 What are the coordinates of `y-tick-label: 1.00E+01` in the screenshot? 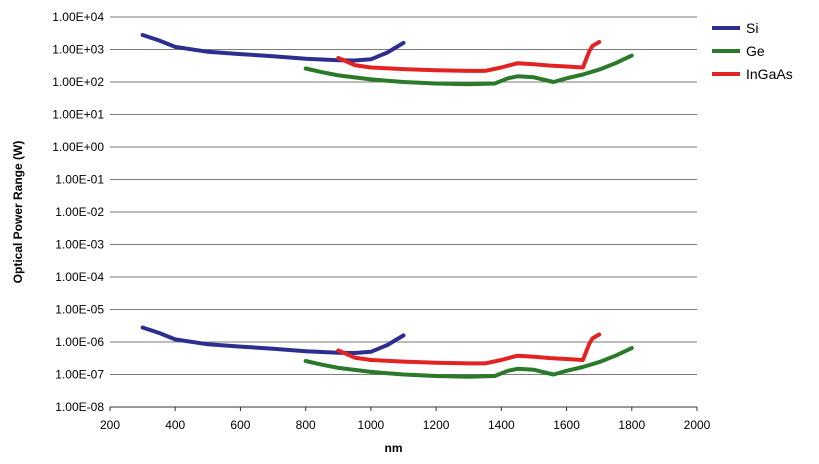 It's located at (78, 115).